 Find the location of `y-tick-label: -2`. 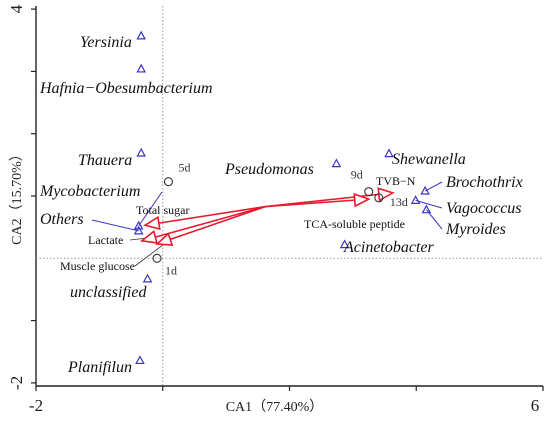

y-tick-label: -2 is located at coordinates (16, 383).